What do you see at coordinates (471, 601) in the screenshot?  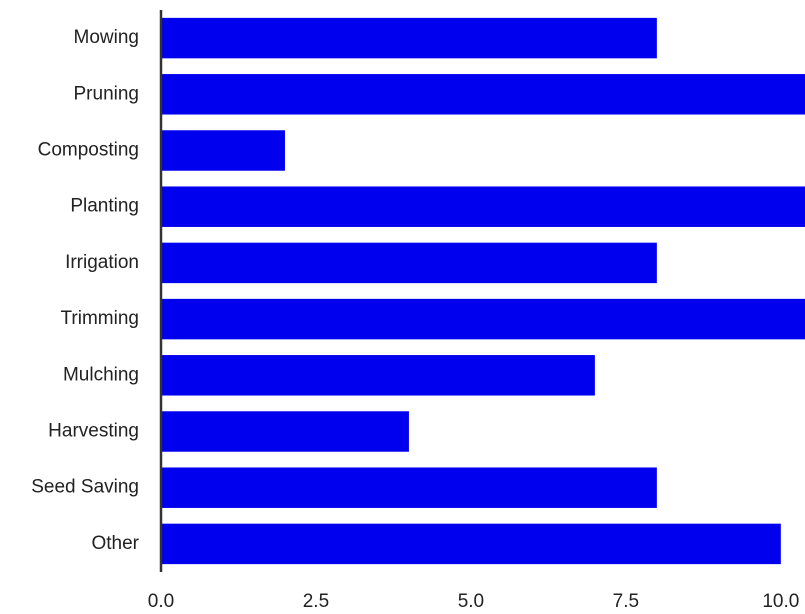 I see `x-tick-label: 5.0` at bounding box center [471, 601].